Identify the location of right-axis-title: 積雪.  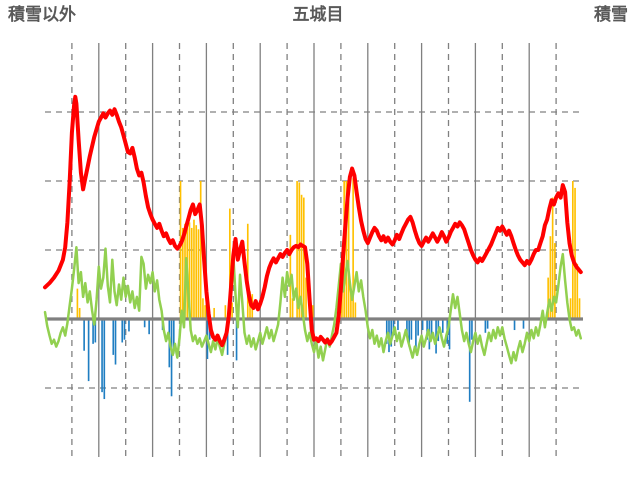
(611, 14).